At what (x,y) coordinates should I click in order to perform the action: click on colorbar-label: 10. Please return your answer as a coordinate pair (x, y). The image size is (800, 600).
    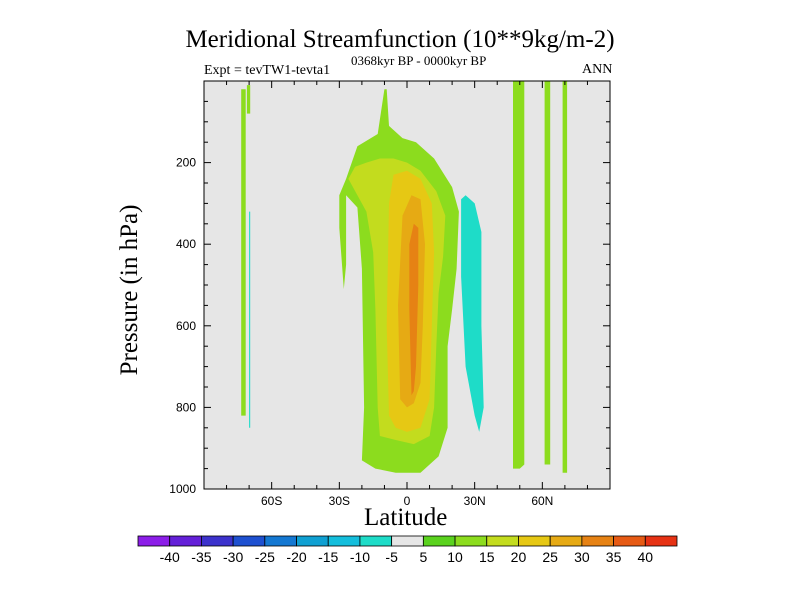
    Looking at the image, I should click on (455, 557).